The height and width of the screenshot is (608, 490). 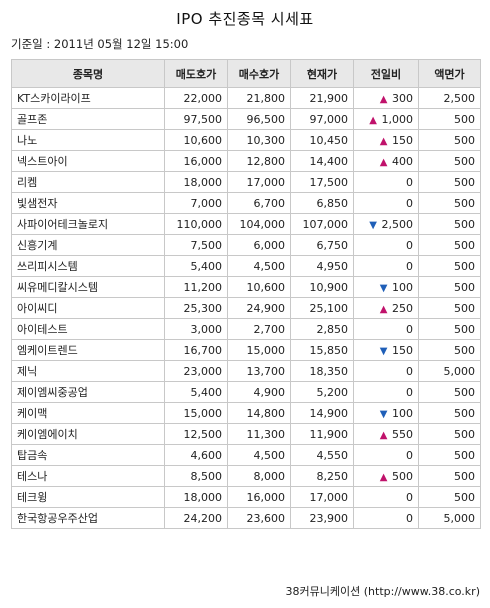 I want to click on table-row: 탑금속 4,600 4,500 4,550 0 500, so click(x=246, y=455).